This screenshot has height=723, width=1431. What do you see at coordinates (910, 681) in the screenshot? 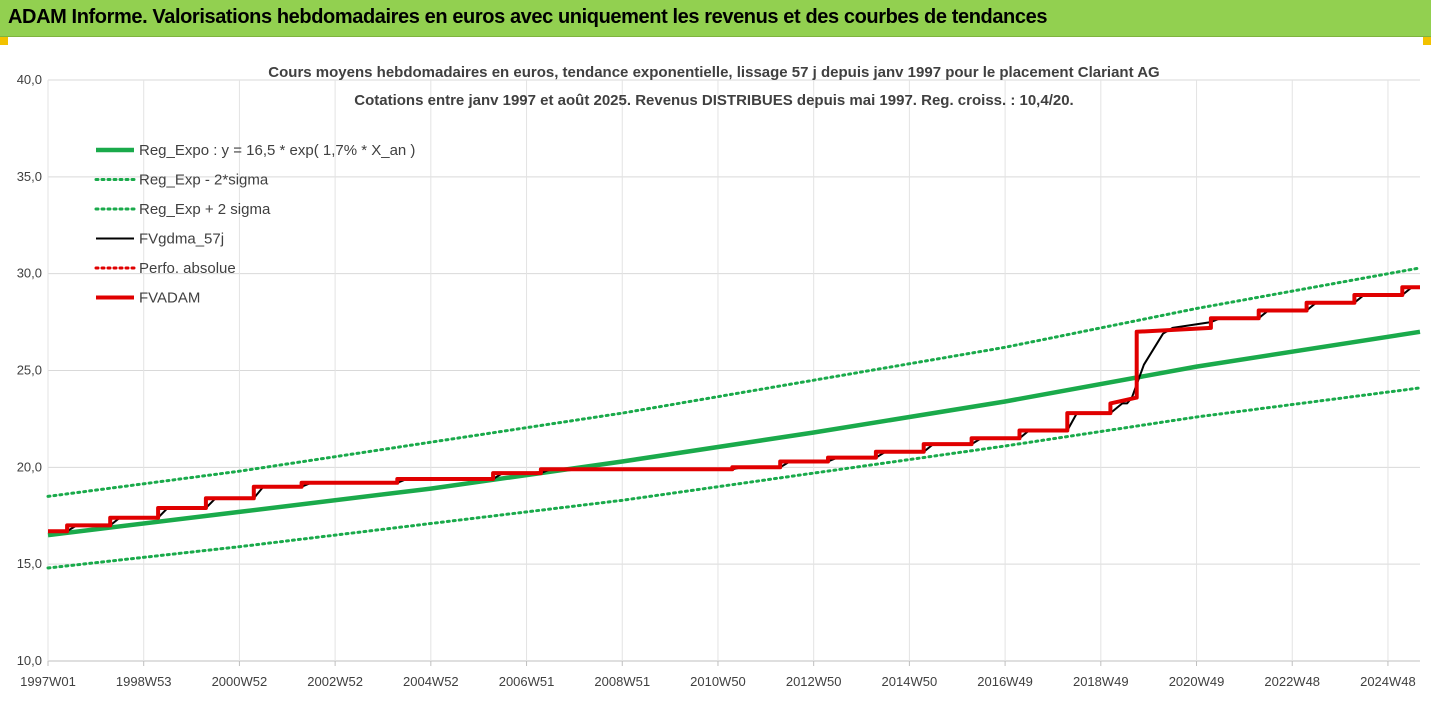
I see `x-tick-label: 2014W50` at bounding box center [910, 681].